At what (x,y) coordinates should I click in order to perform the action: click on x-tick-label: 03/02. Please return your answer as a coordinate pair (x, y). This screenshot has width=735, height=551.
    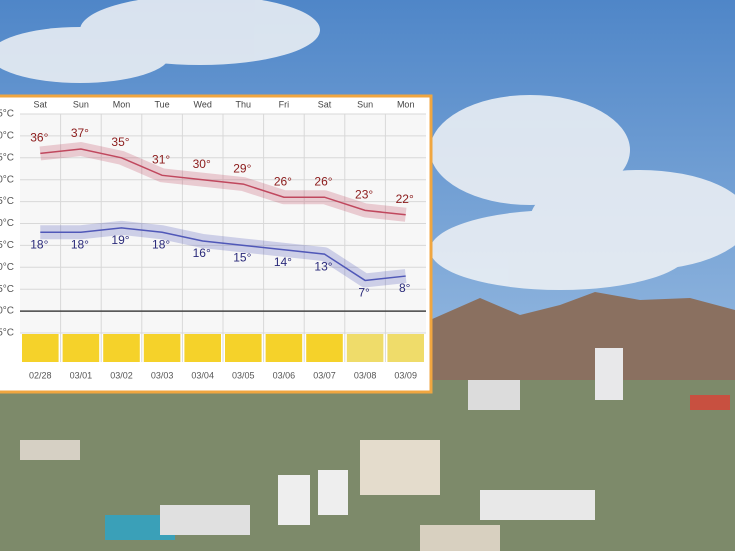
    Looking at the image, I should click on (121, 375).